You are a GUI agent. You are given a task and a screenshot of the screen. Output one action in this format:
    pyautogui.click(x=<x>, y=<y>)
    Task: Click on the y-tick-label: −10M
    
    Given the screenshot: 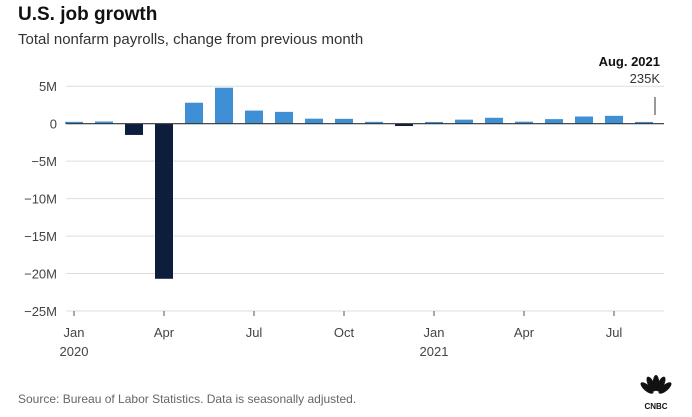 What is the action you would take?
    pyautogui.click(x=40, y=199)
    